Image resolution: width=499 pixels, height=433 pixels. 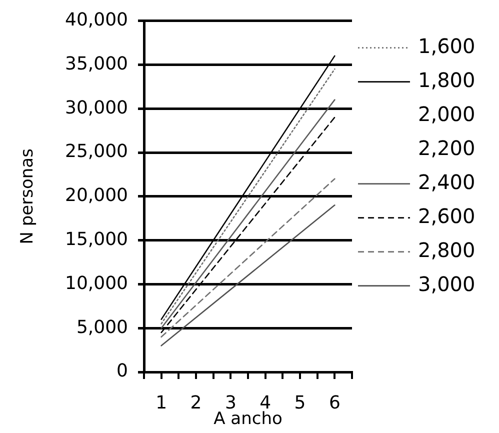 What do you see at coordinates (447, 46) in the screenshot?
I see `legend-label: 1,600` at bounding box center [447, 46].